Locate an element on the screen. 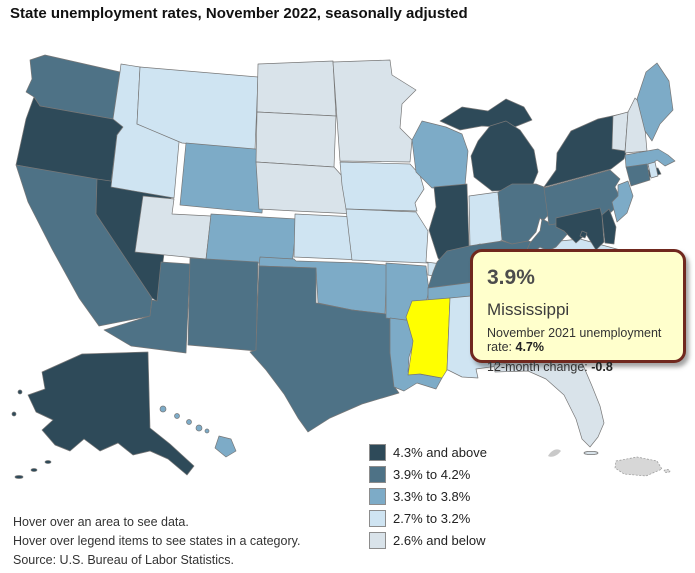 The width and height of the screenshot is (695, 573). state-HI is located at coordinates (198, 431).